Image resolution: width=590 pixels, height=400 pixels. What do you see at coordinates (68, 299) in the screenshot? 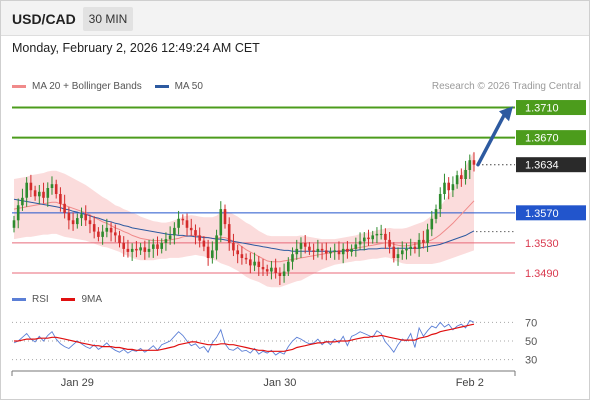
I see `legend-9ma-swatch` at bounding box center [68, 299].